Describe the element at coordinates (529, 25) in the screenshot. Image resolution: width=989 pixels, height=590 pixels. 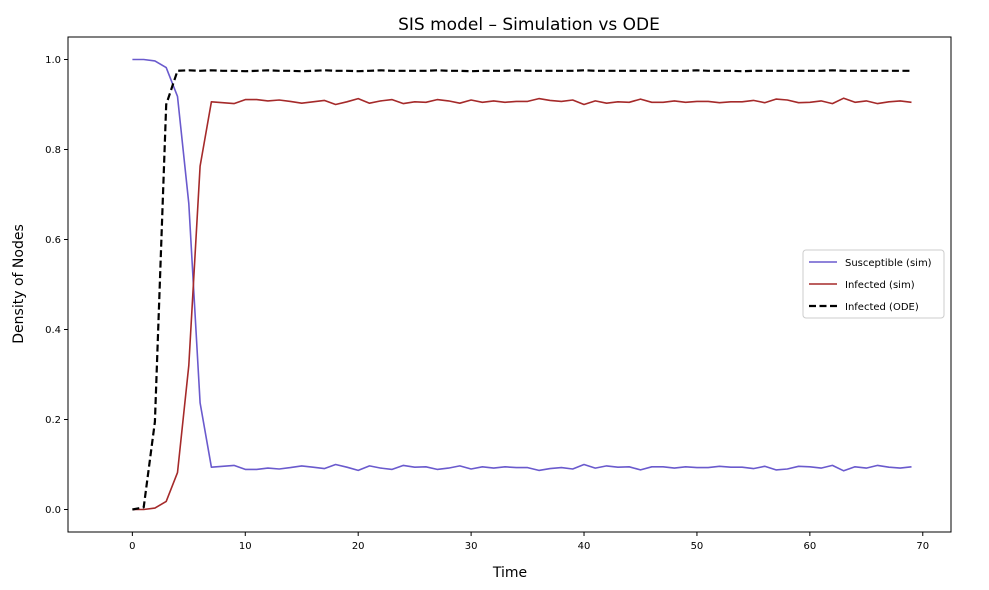
I see `chart-title: SIS model – Simulation vs ODE` at that location.